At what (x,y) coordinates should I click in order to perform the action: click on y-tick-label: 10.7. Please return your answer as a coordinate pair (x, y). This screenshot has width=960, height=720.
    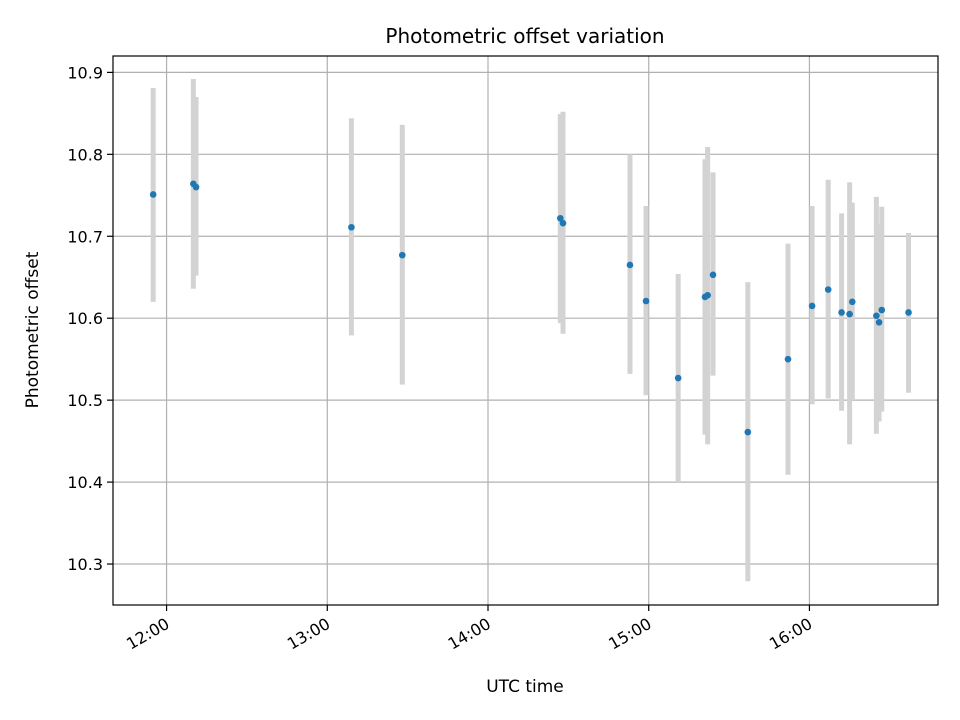
    Looking at the image, I should click on (85, 236).